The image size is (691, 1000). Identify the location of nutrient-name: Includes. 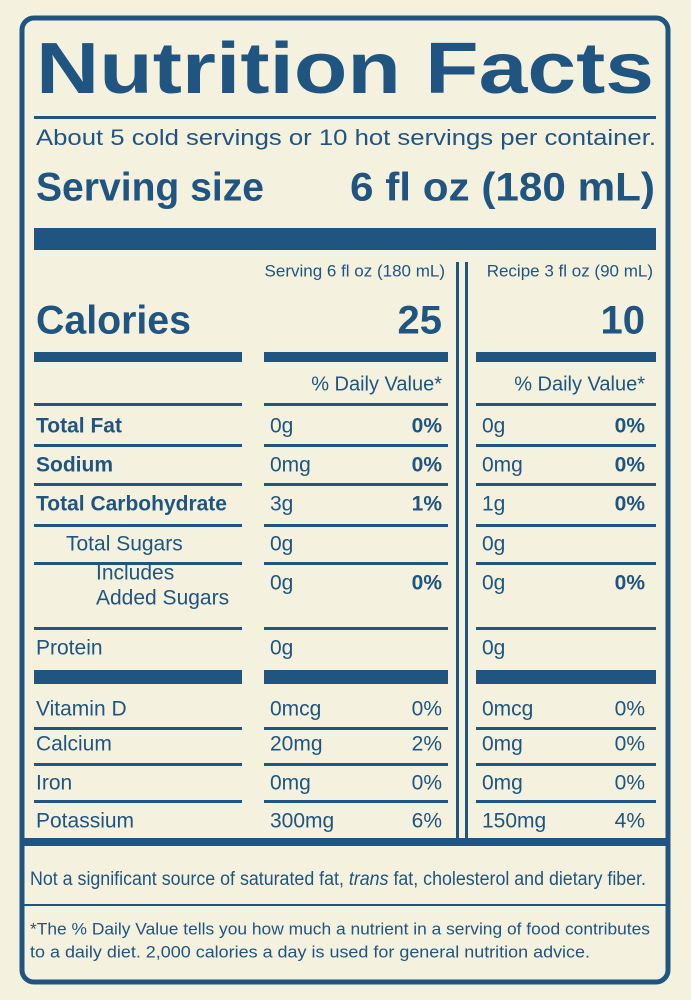
(135, 573).